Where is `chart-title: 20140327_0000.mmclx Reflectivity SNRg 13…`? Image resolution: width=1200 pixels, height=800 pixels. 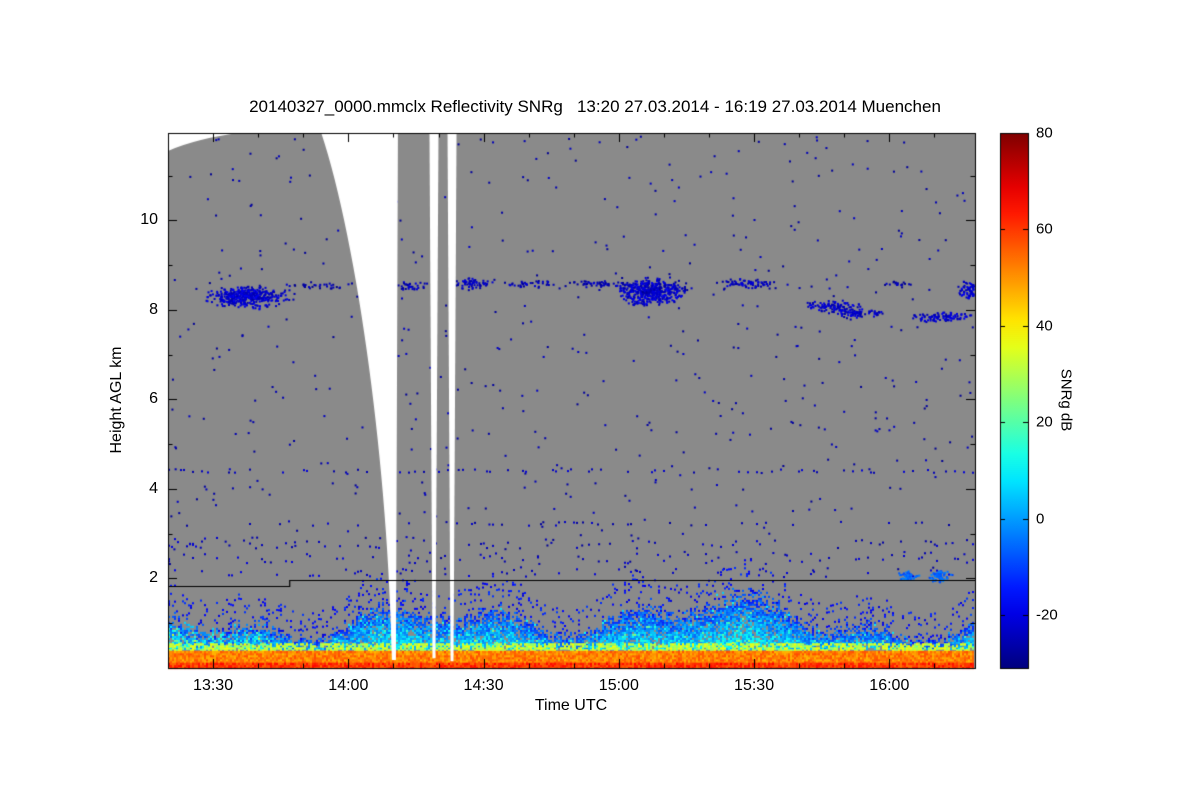
chart-title: 20140327_0000.mmclx Reflectivity SNRg 13… is located at coordinates (595, 106).